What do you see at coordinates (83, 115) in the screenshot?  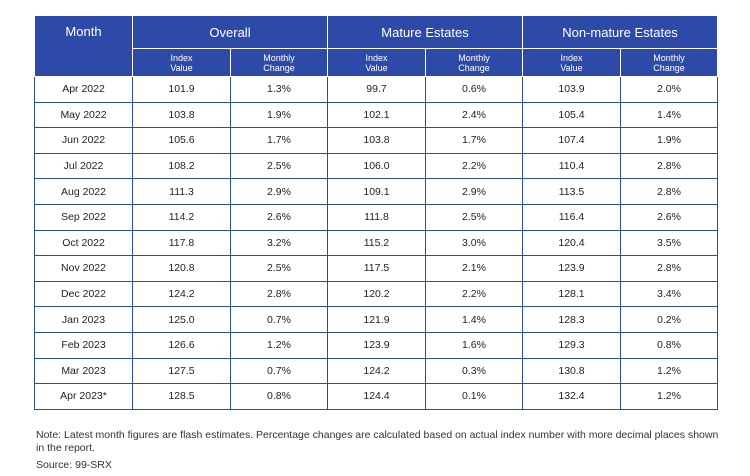 I see `month-cell: May 2022` at bounding box center [83, 115].